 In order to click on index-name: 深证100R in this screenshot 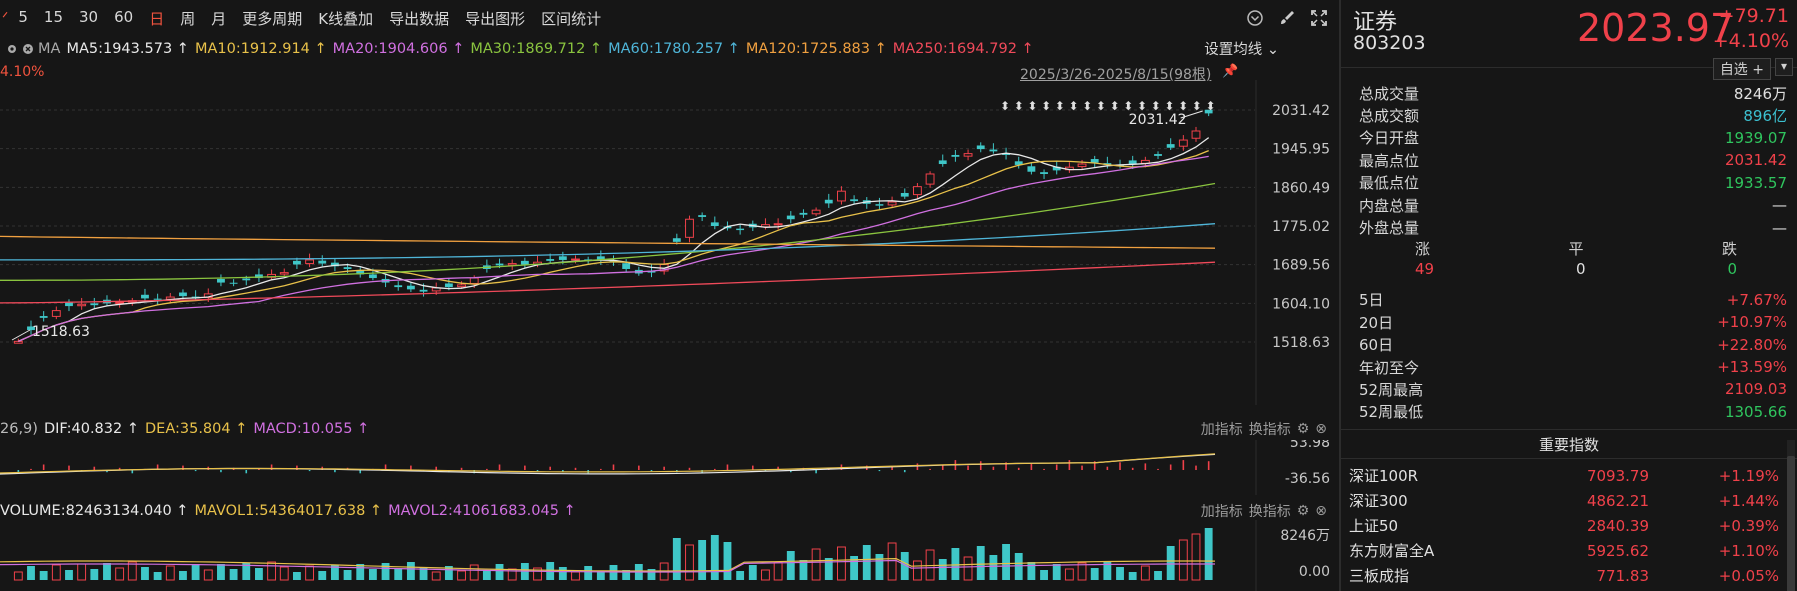, I will do `click(1384, 476)`.